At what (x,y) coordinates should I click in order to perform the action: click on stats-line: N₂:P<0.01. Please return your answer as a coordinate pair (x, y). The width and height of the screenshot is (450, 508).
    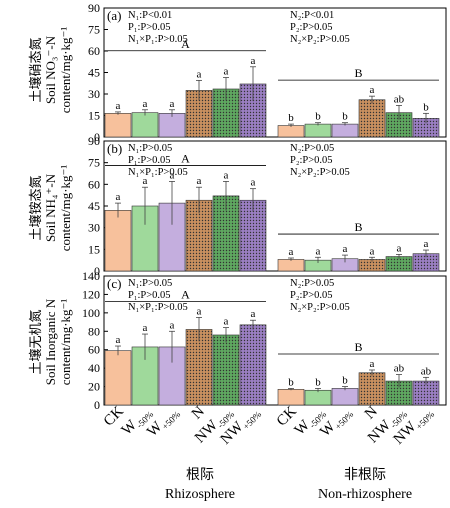
    Looking at the image, I should click on (312, 15).